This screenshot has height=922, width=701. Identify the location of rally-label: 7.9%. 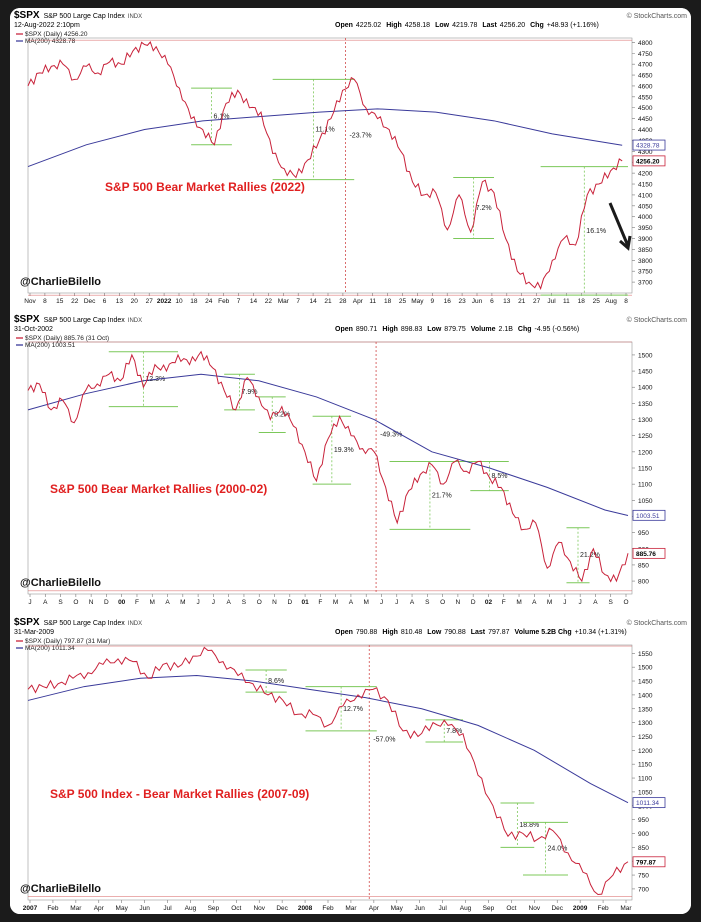
(250, 392).